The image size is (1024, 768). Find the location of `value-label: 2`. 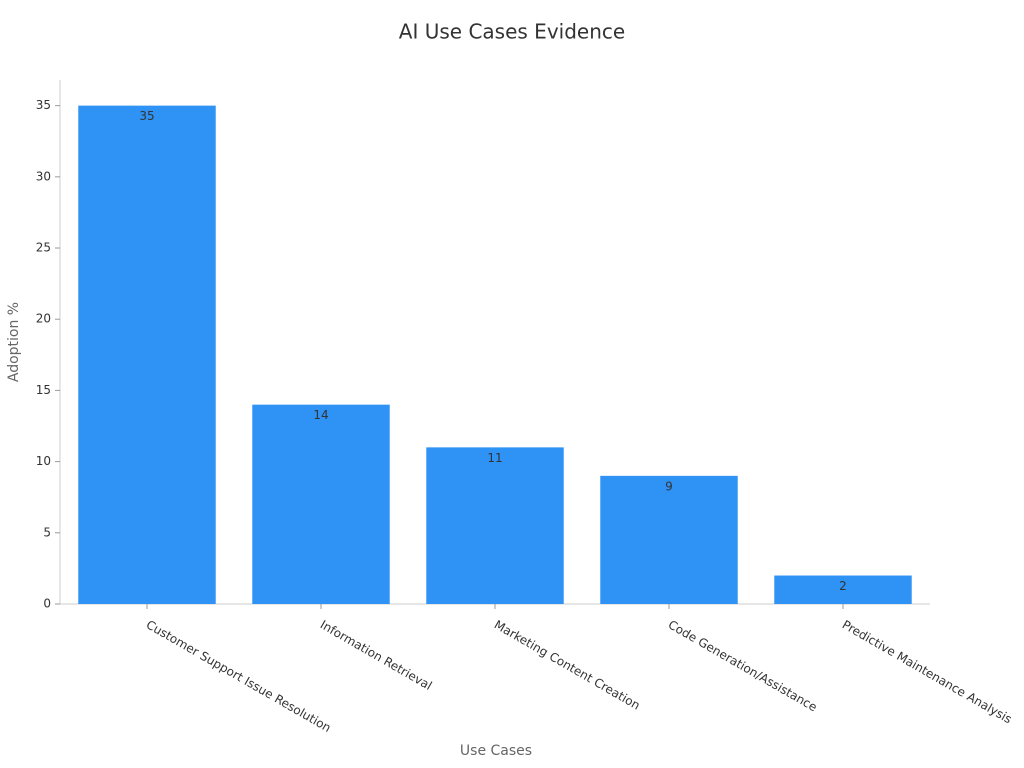

value-label: 2 is located at coordinates (843, 586).